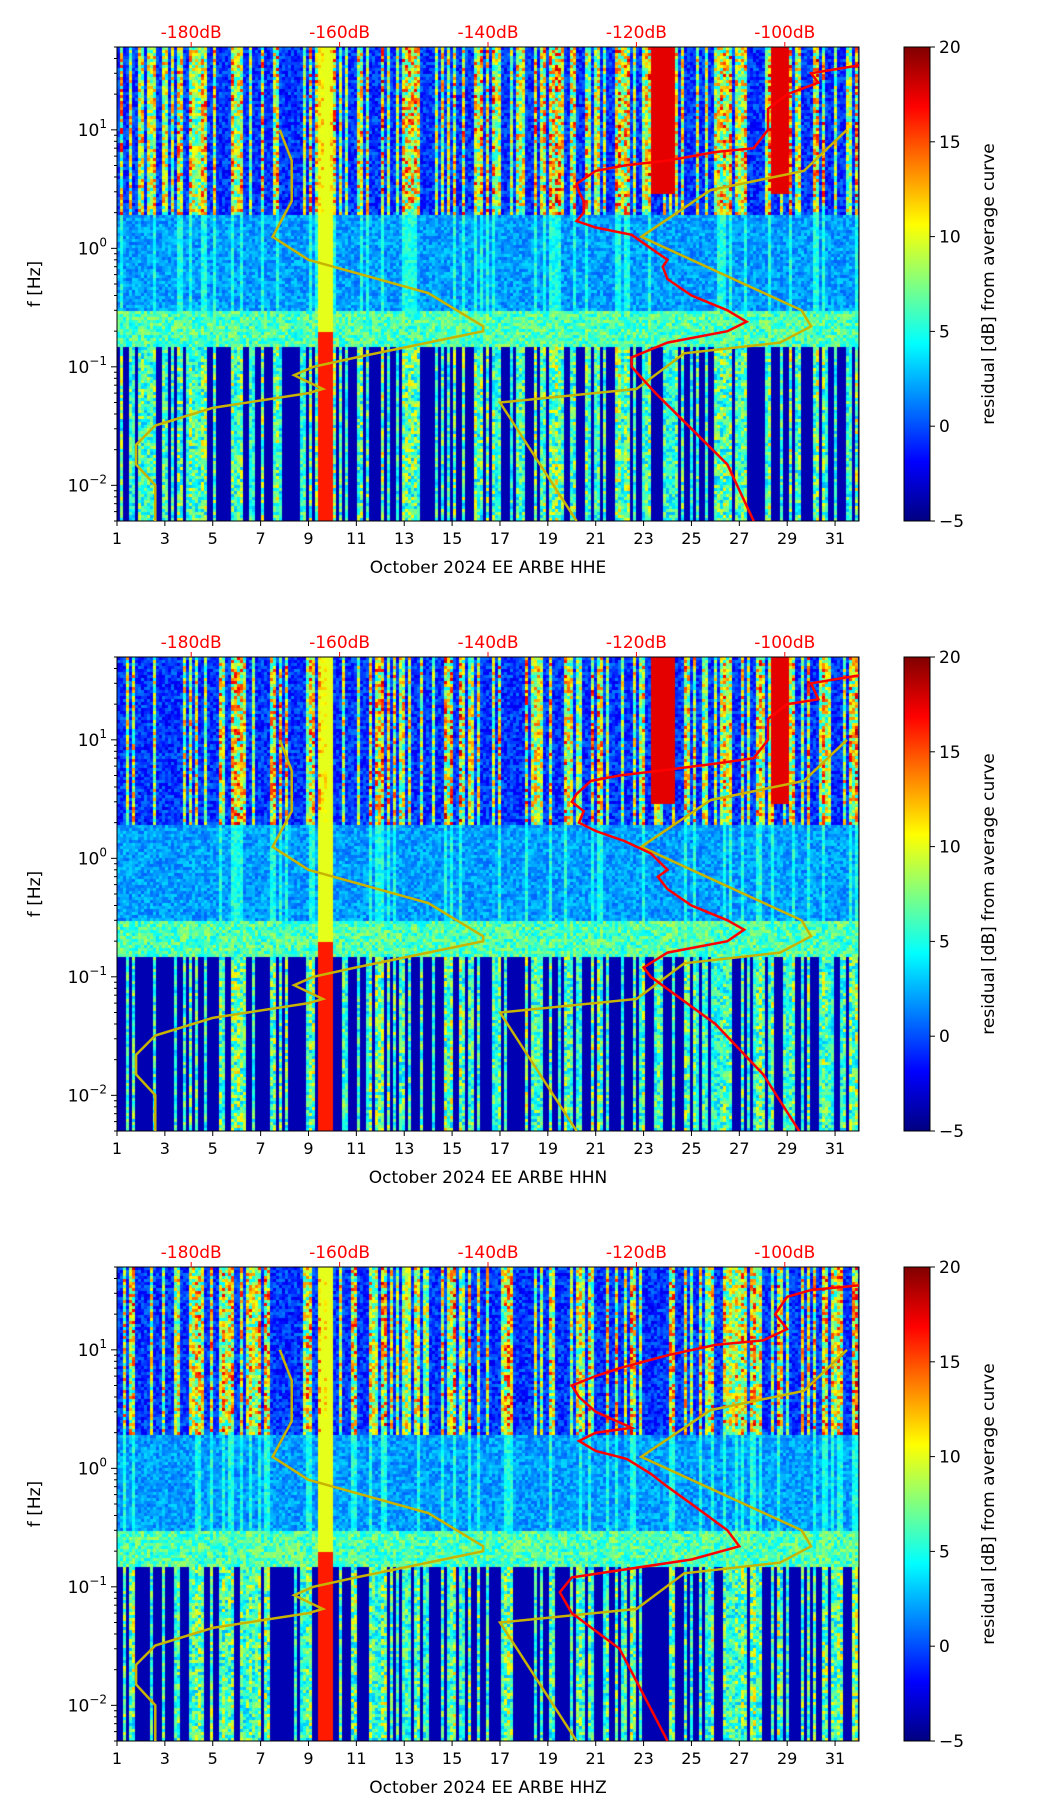 The height and width of the screenshot is (1806, 1052). I want to click on x-axis-label: October 2024 EE ARBE HHZ, so click(487, 1788).